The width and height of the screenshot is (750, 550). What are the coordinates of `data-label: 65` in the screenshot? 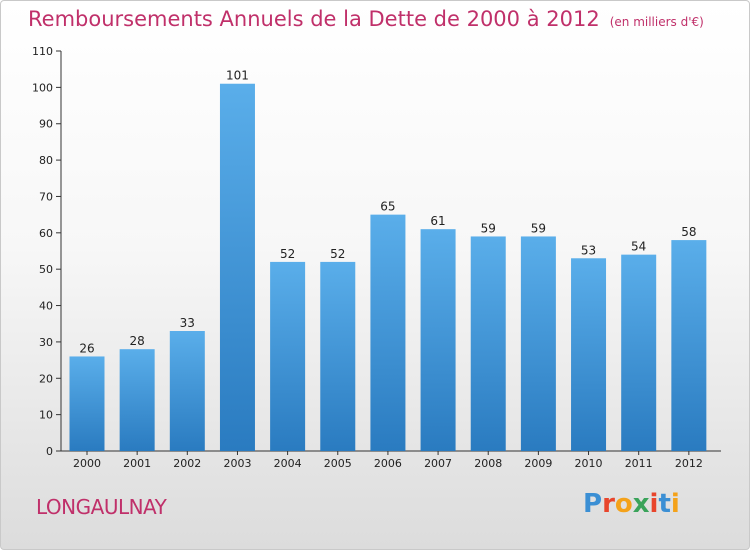 It's located at (387, 207).